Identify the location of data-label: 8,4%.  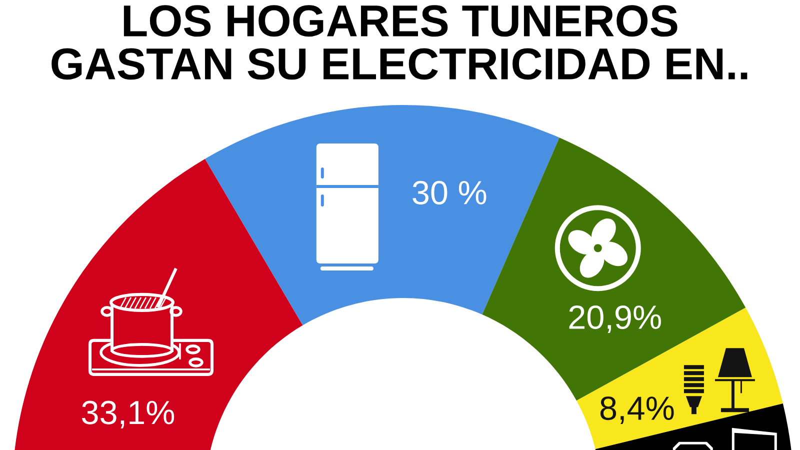
(637, 410).